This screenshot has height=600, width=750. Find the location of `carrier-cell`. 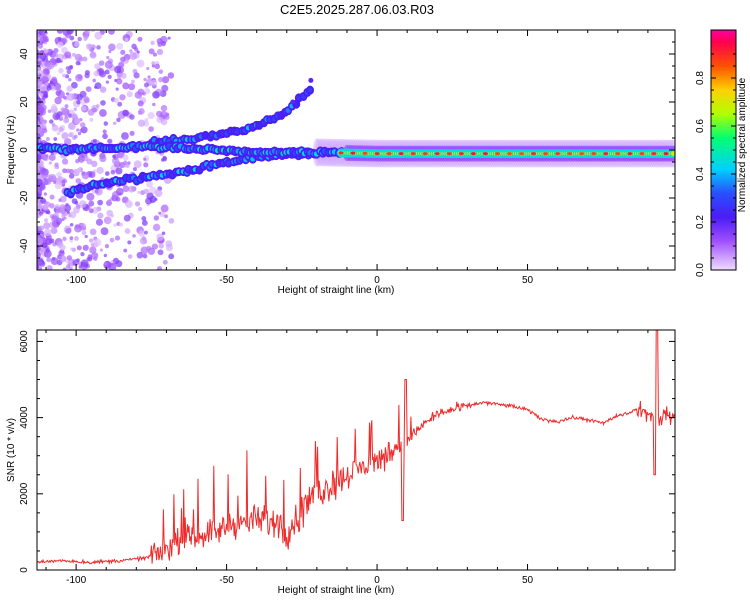

carrier-cell is located at coordinates (672, 154).